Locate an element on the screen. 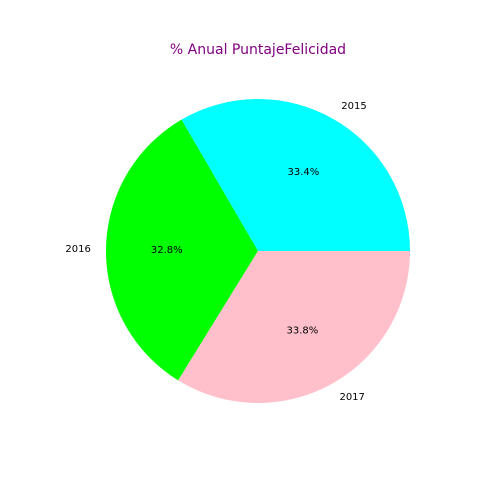 The image size is (504, 504). slice-percent-label: 33.4% is located at coordinates (304, 172).